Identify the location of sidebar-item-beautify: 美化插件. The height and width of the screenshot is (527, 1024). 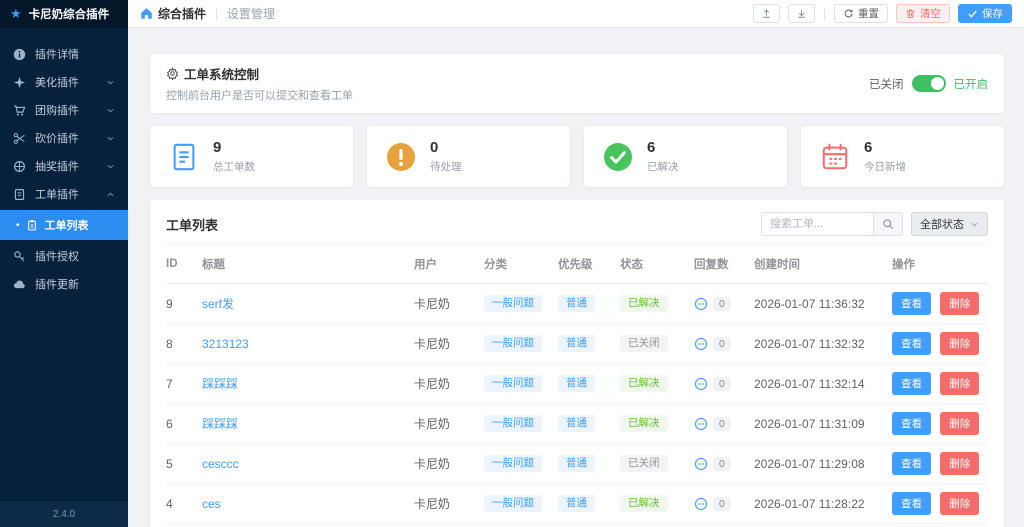
(64, 82).